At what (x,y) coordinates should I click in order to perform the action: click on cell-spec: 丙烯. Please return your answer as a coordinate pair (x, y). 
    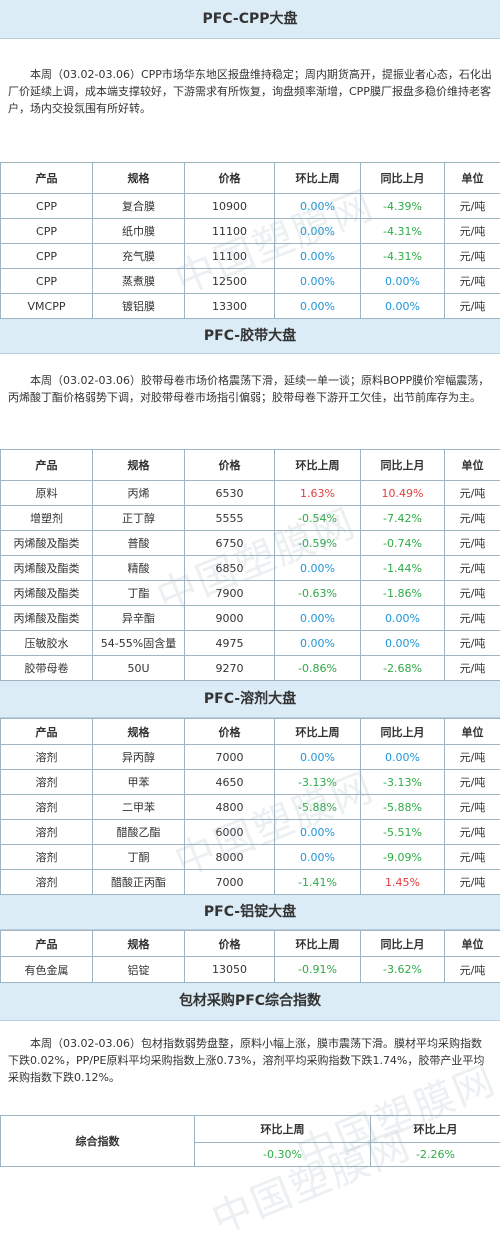
    Looking at the image, I should click on (139, 493).